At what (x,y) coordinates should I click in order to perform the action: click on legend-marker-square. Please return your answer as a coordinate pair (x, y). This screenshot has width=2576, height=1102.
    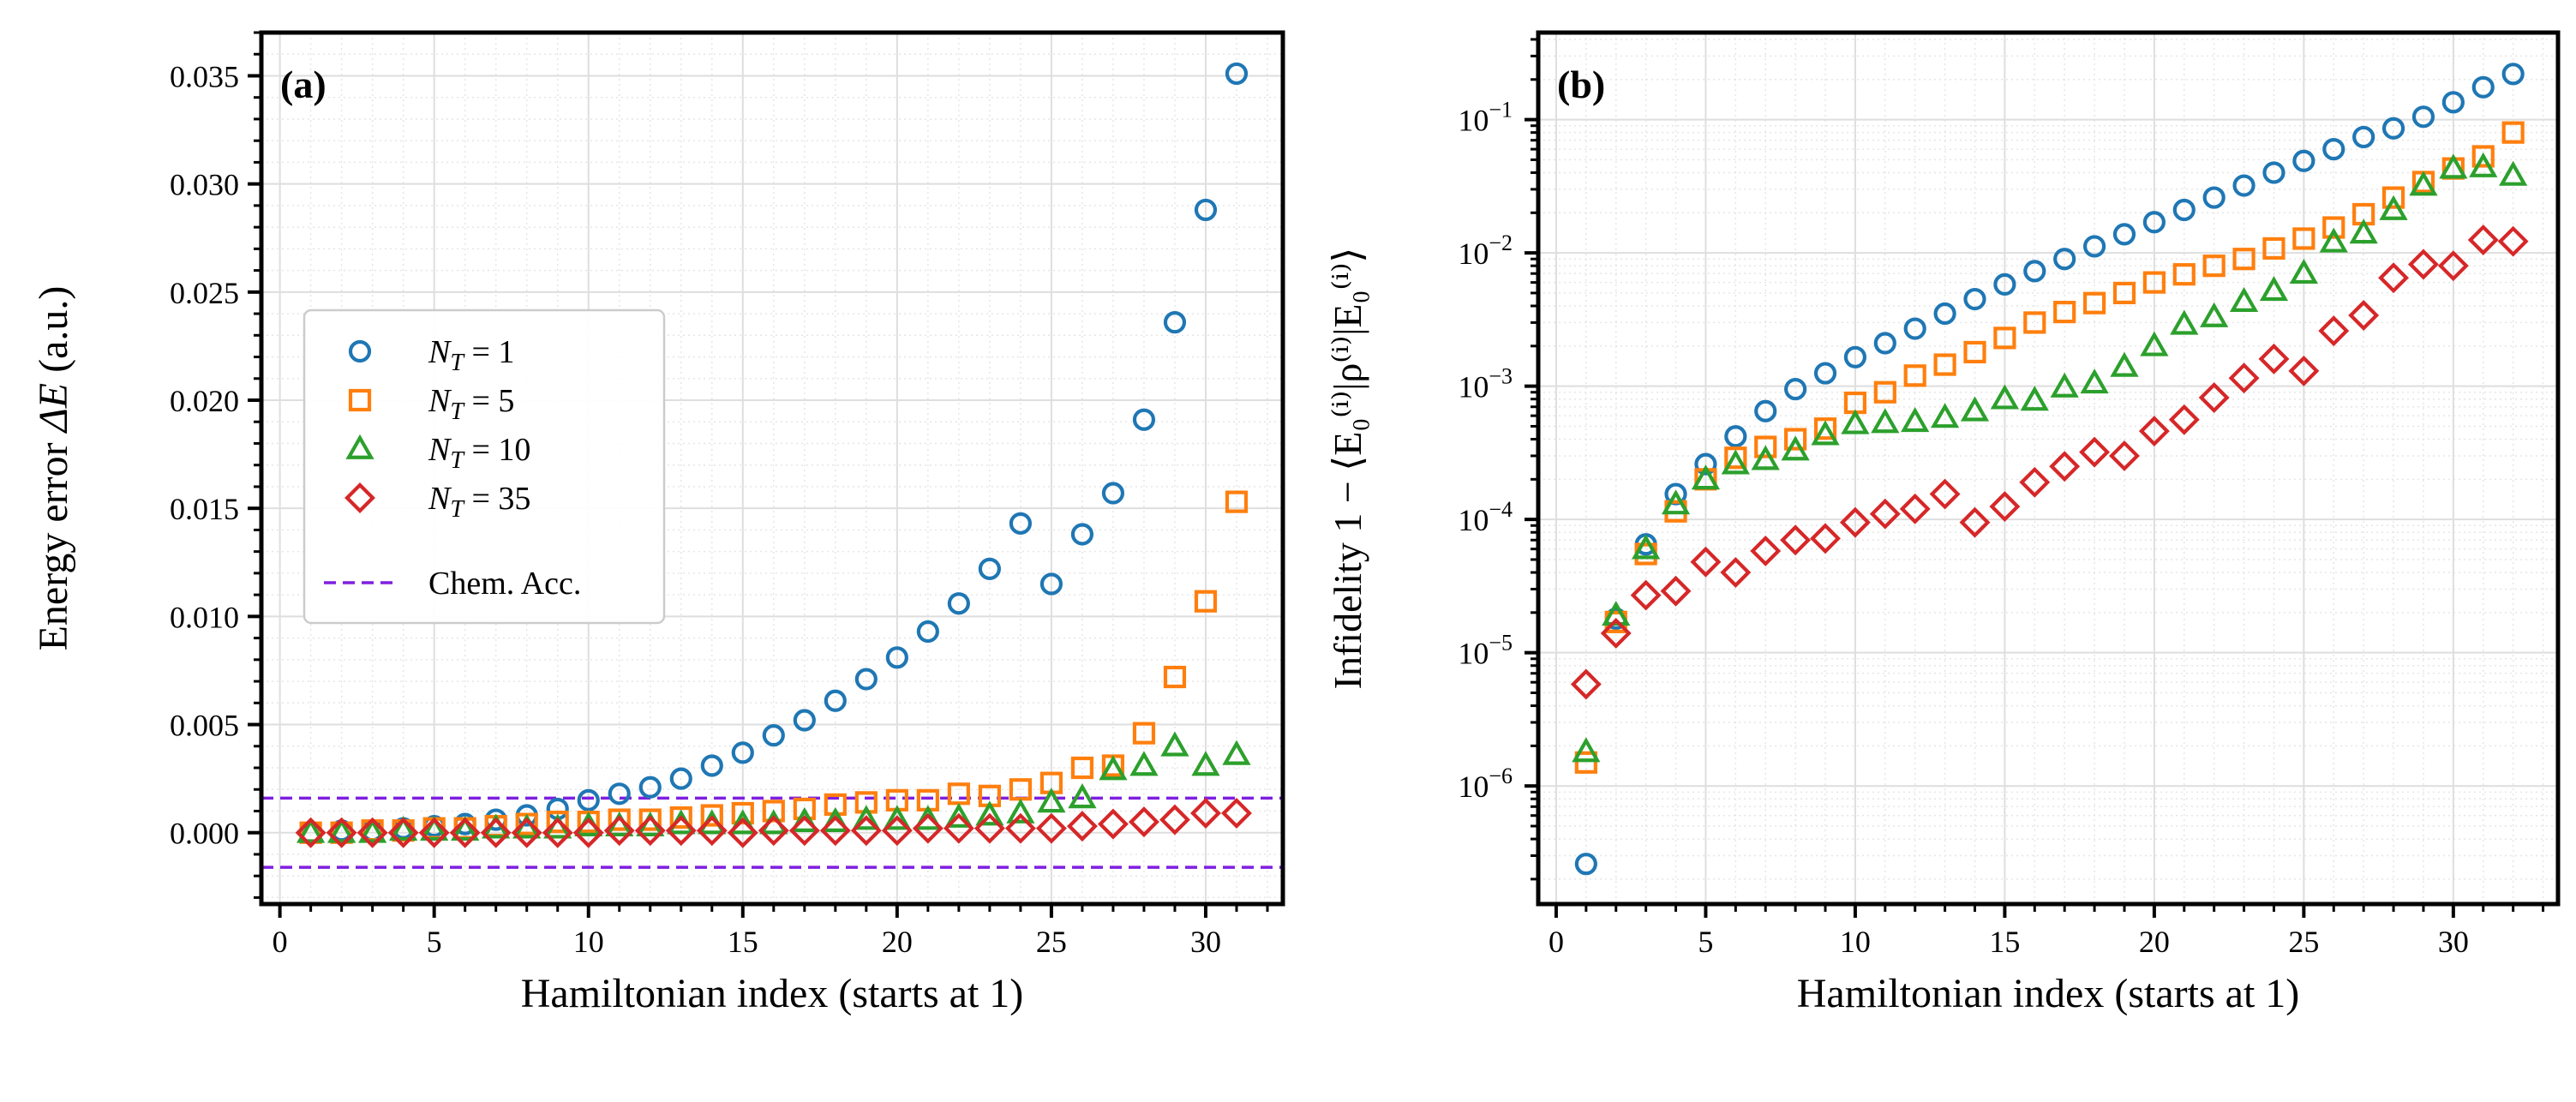
    Looking at the image, I should click on (360, 400).